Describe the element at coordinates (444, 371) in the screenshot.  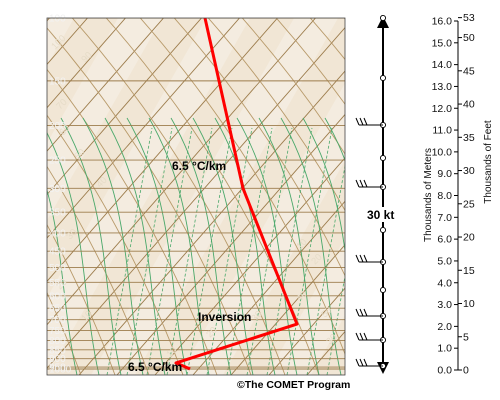
I see `meters-tick-label: 0.0` at that location.